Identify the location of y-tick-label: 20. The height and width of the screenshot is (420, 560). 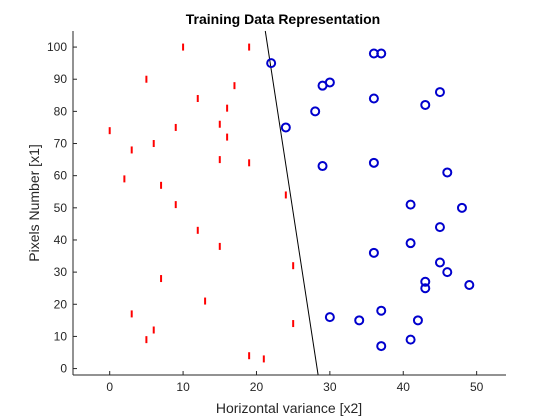
(61, 304).